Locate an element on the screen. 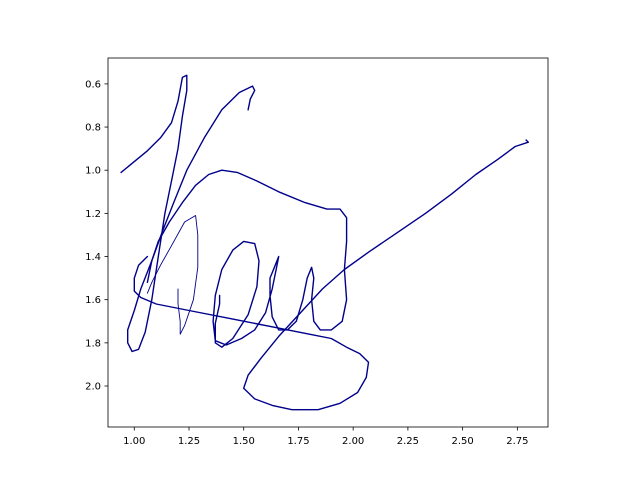 This screenshot has width=640, height=480. y-tick-label: 1.4 is located at coordinates (93, 257).